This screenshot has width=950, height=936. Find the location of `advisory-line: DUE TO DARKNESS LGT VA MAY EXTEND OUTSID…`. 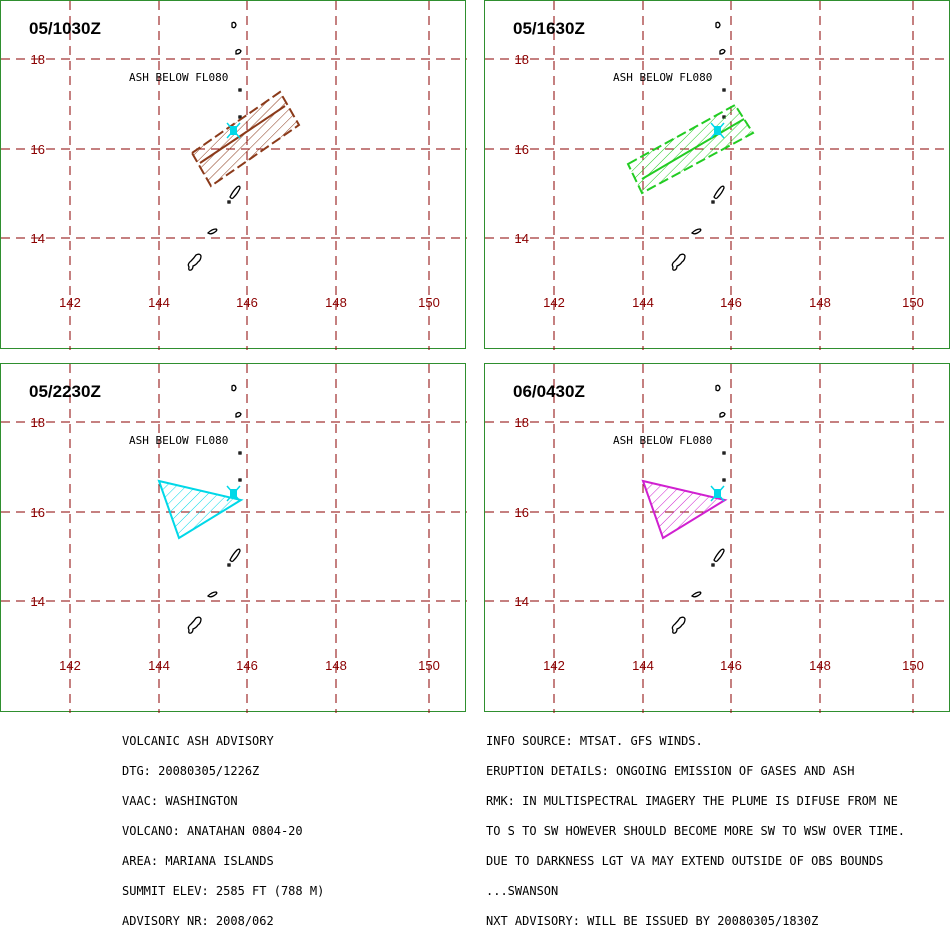

advisory-line: DUE TO DARKNESS LGT VA MAY EXTEND OUTSID… is located at coordinates (685, 861).